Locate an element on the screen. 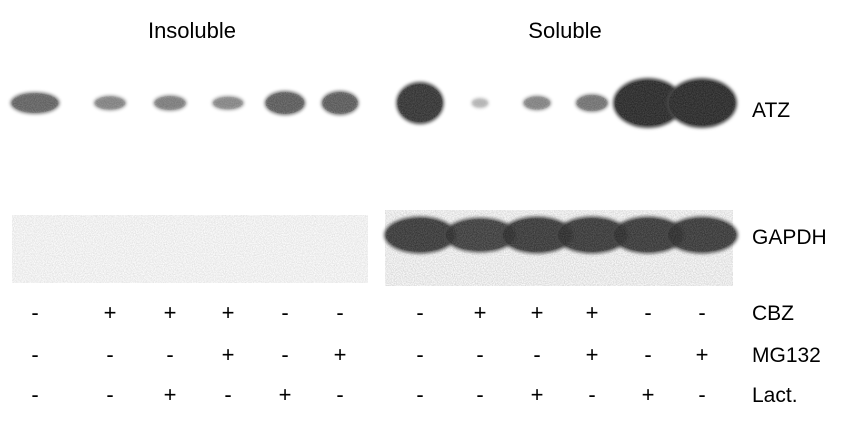 Image resolution: width=859 pixels, height=424 pixels. treatment-label: Lact. is located at coordinates (775, 395).